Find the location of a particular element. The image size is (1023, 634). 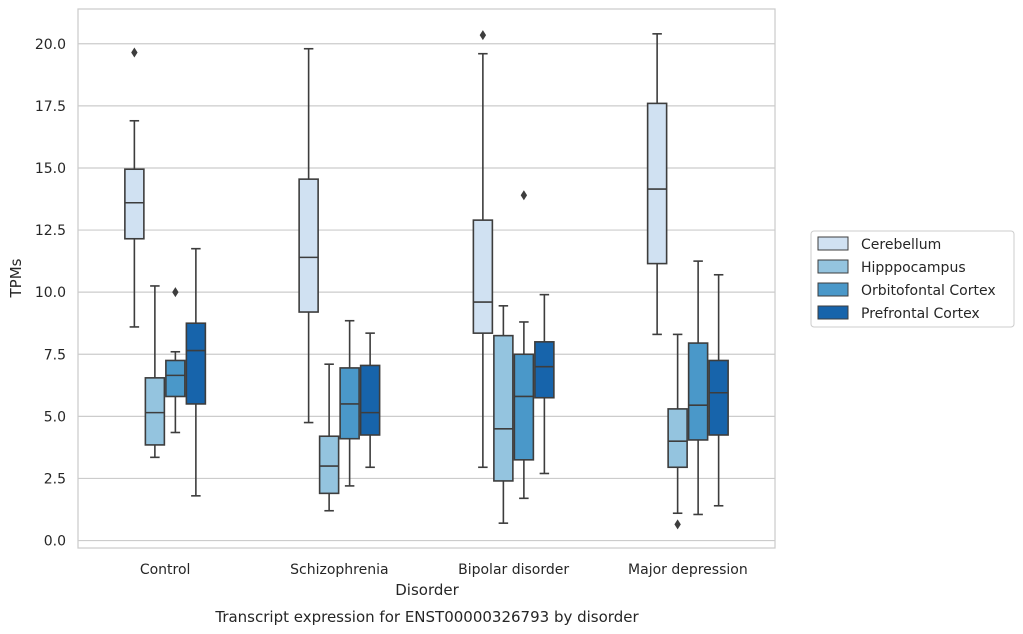

y-tick-labels: 0.0 2.5 5.0 7.5 10.0 12.5 15.0 17.5 20.0 is located at coordinates (50, 293).